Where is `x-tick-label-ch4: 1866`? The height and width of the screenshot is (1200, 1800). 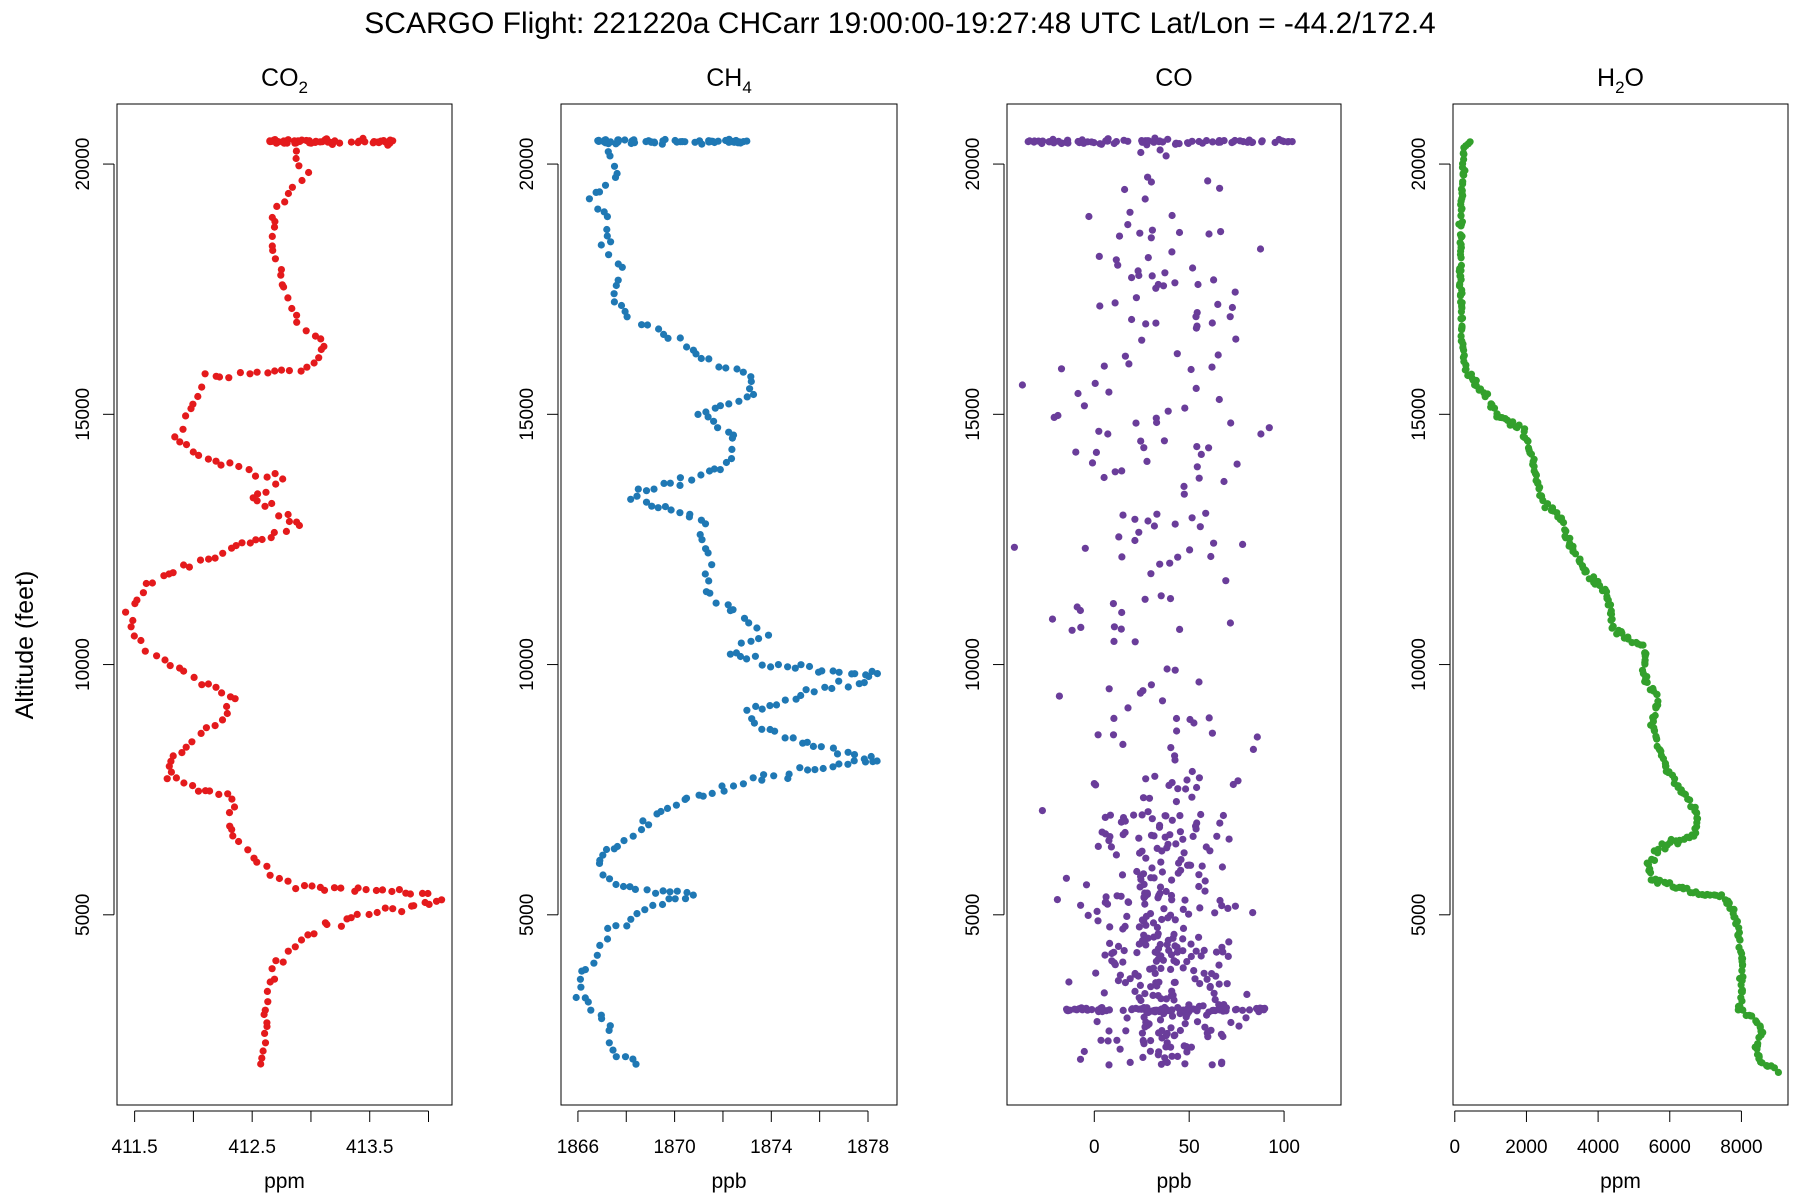 x-tick-label-ch4: 1866 is located at coordinates (578, 1147).